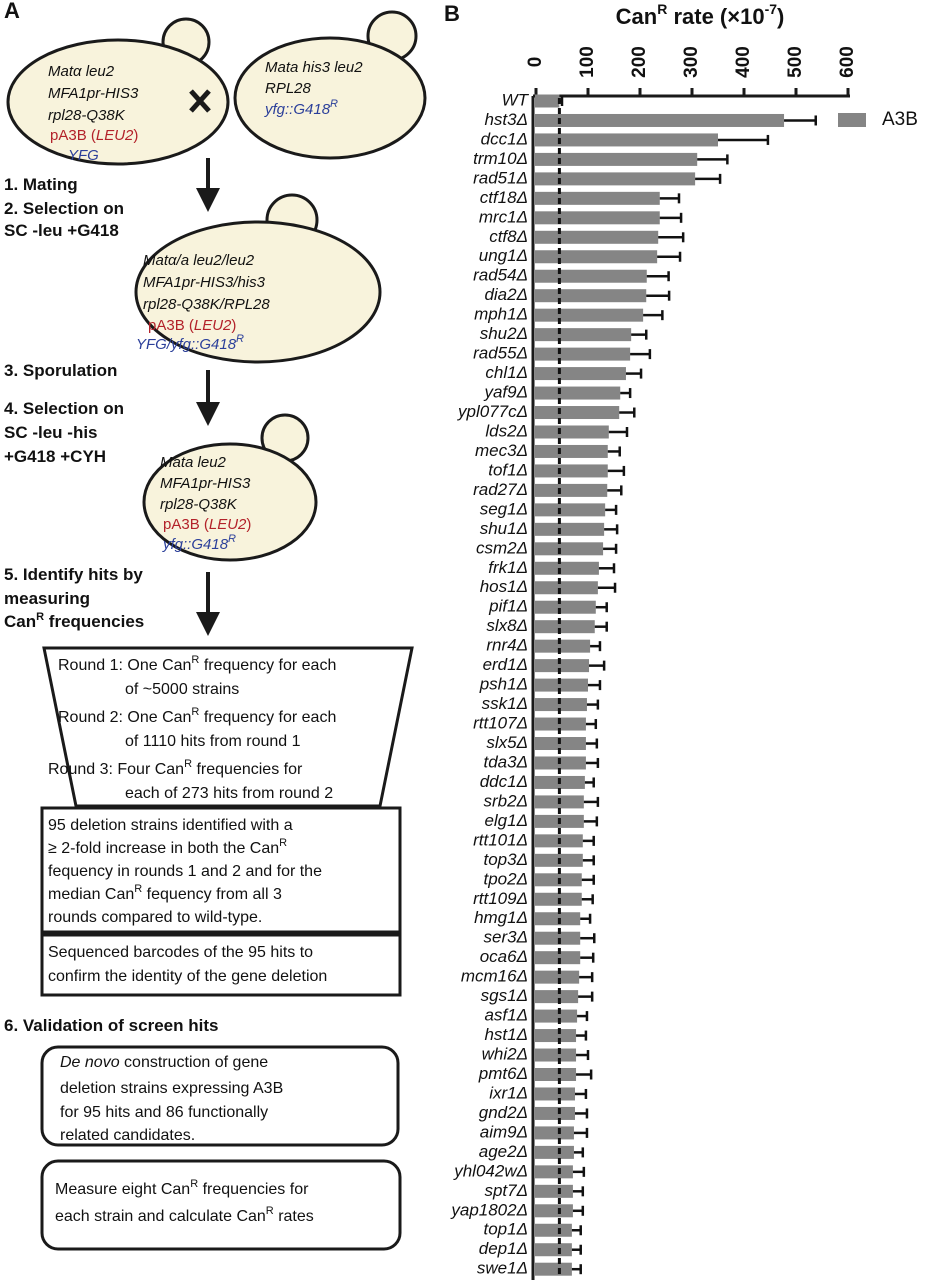 This screenshot has height=1280, width=926. I want to click on diagram-text: rpl28-Q38K/RPL28, so click(206, 304).